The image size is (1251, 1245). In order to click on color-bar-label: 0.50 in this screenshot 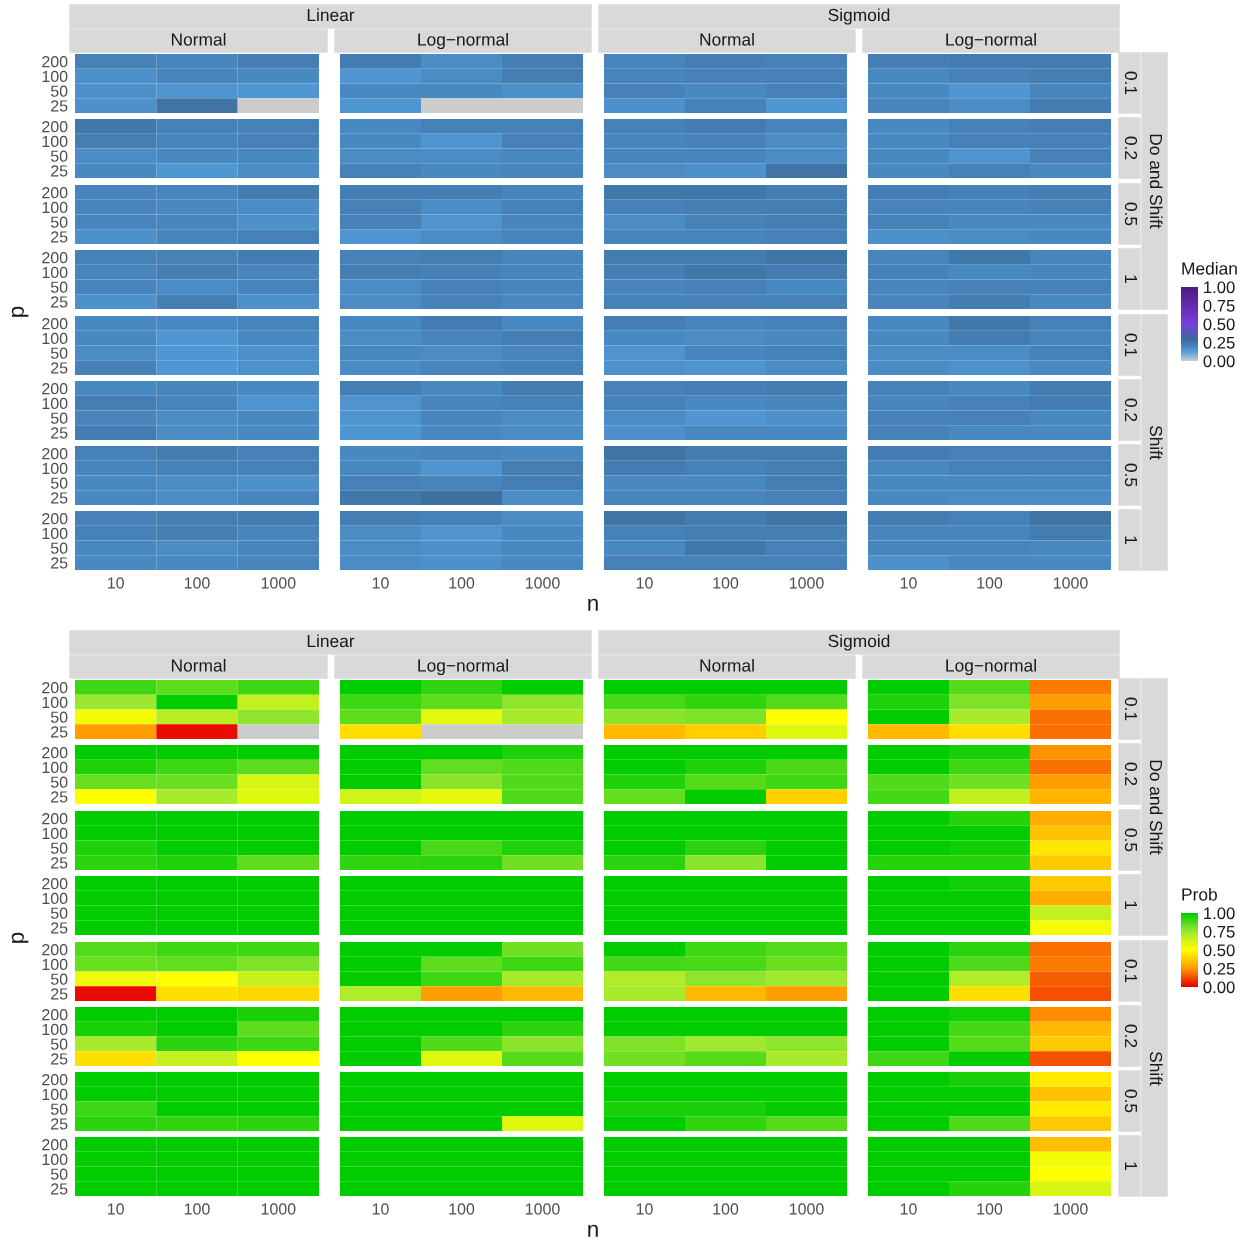, I will do `click(1219, 950)`.